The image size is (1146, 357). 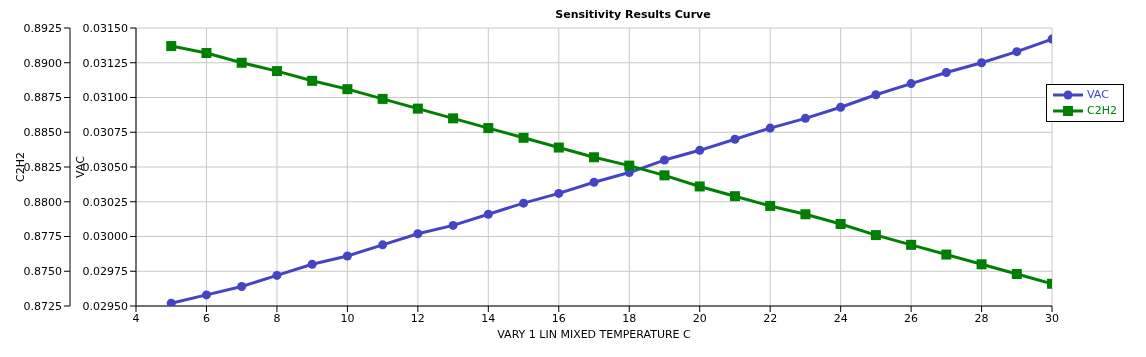 What do you see at coordinates (42, 202) in the screenshot?
I see `y2-tick-label: 0.8800` at bounding box center [42, 202].